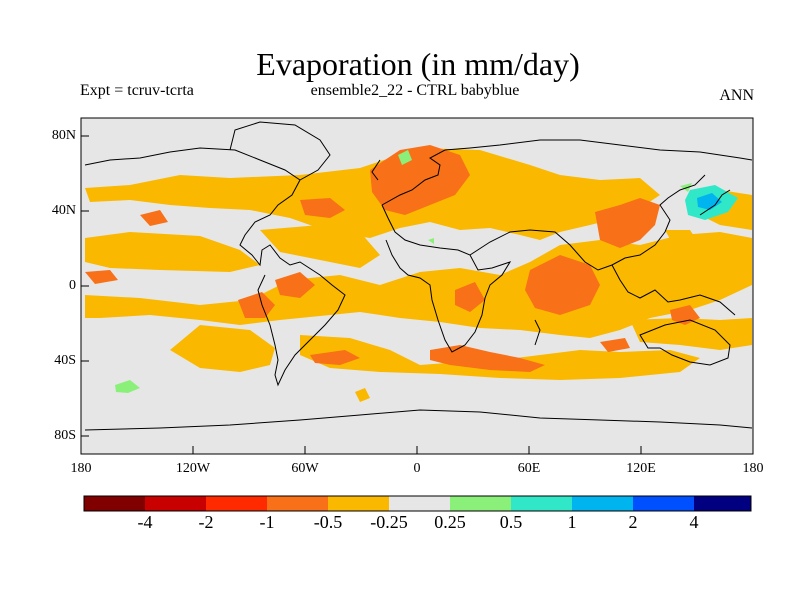 This screenshot has width=800, height=600. What do you see at coordinates (511, 522) in the screenshot?
I see `colorbar-label: 0.5` at bounding box center [511, 522].